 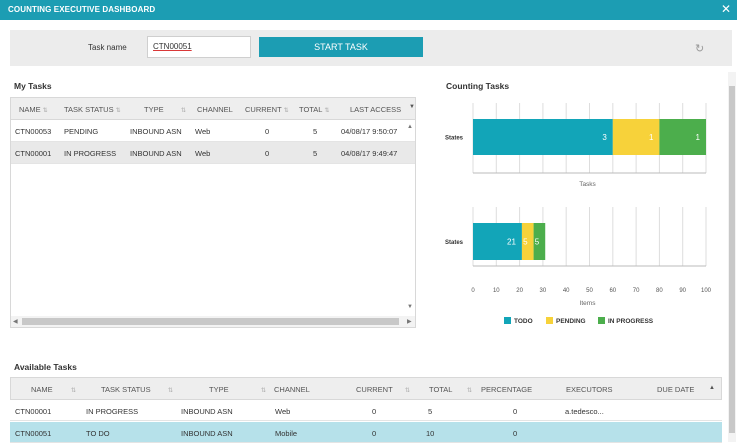 What do you see at coordinates (210, 321) in the screenshot?
I see `hscroll-thumb` at bounding box center [210, 321].